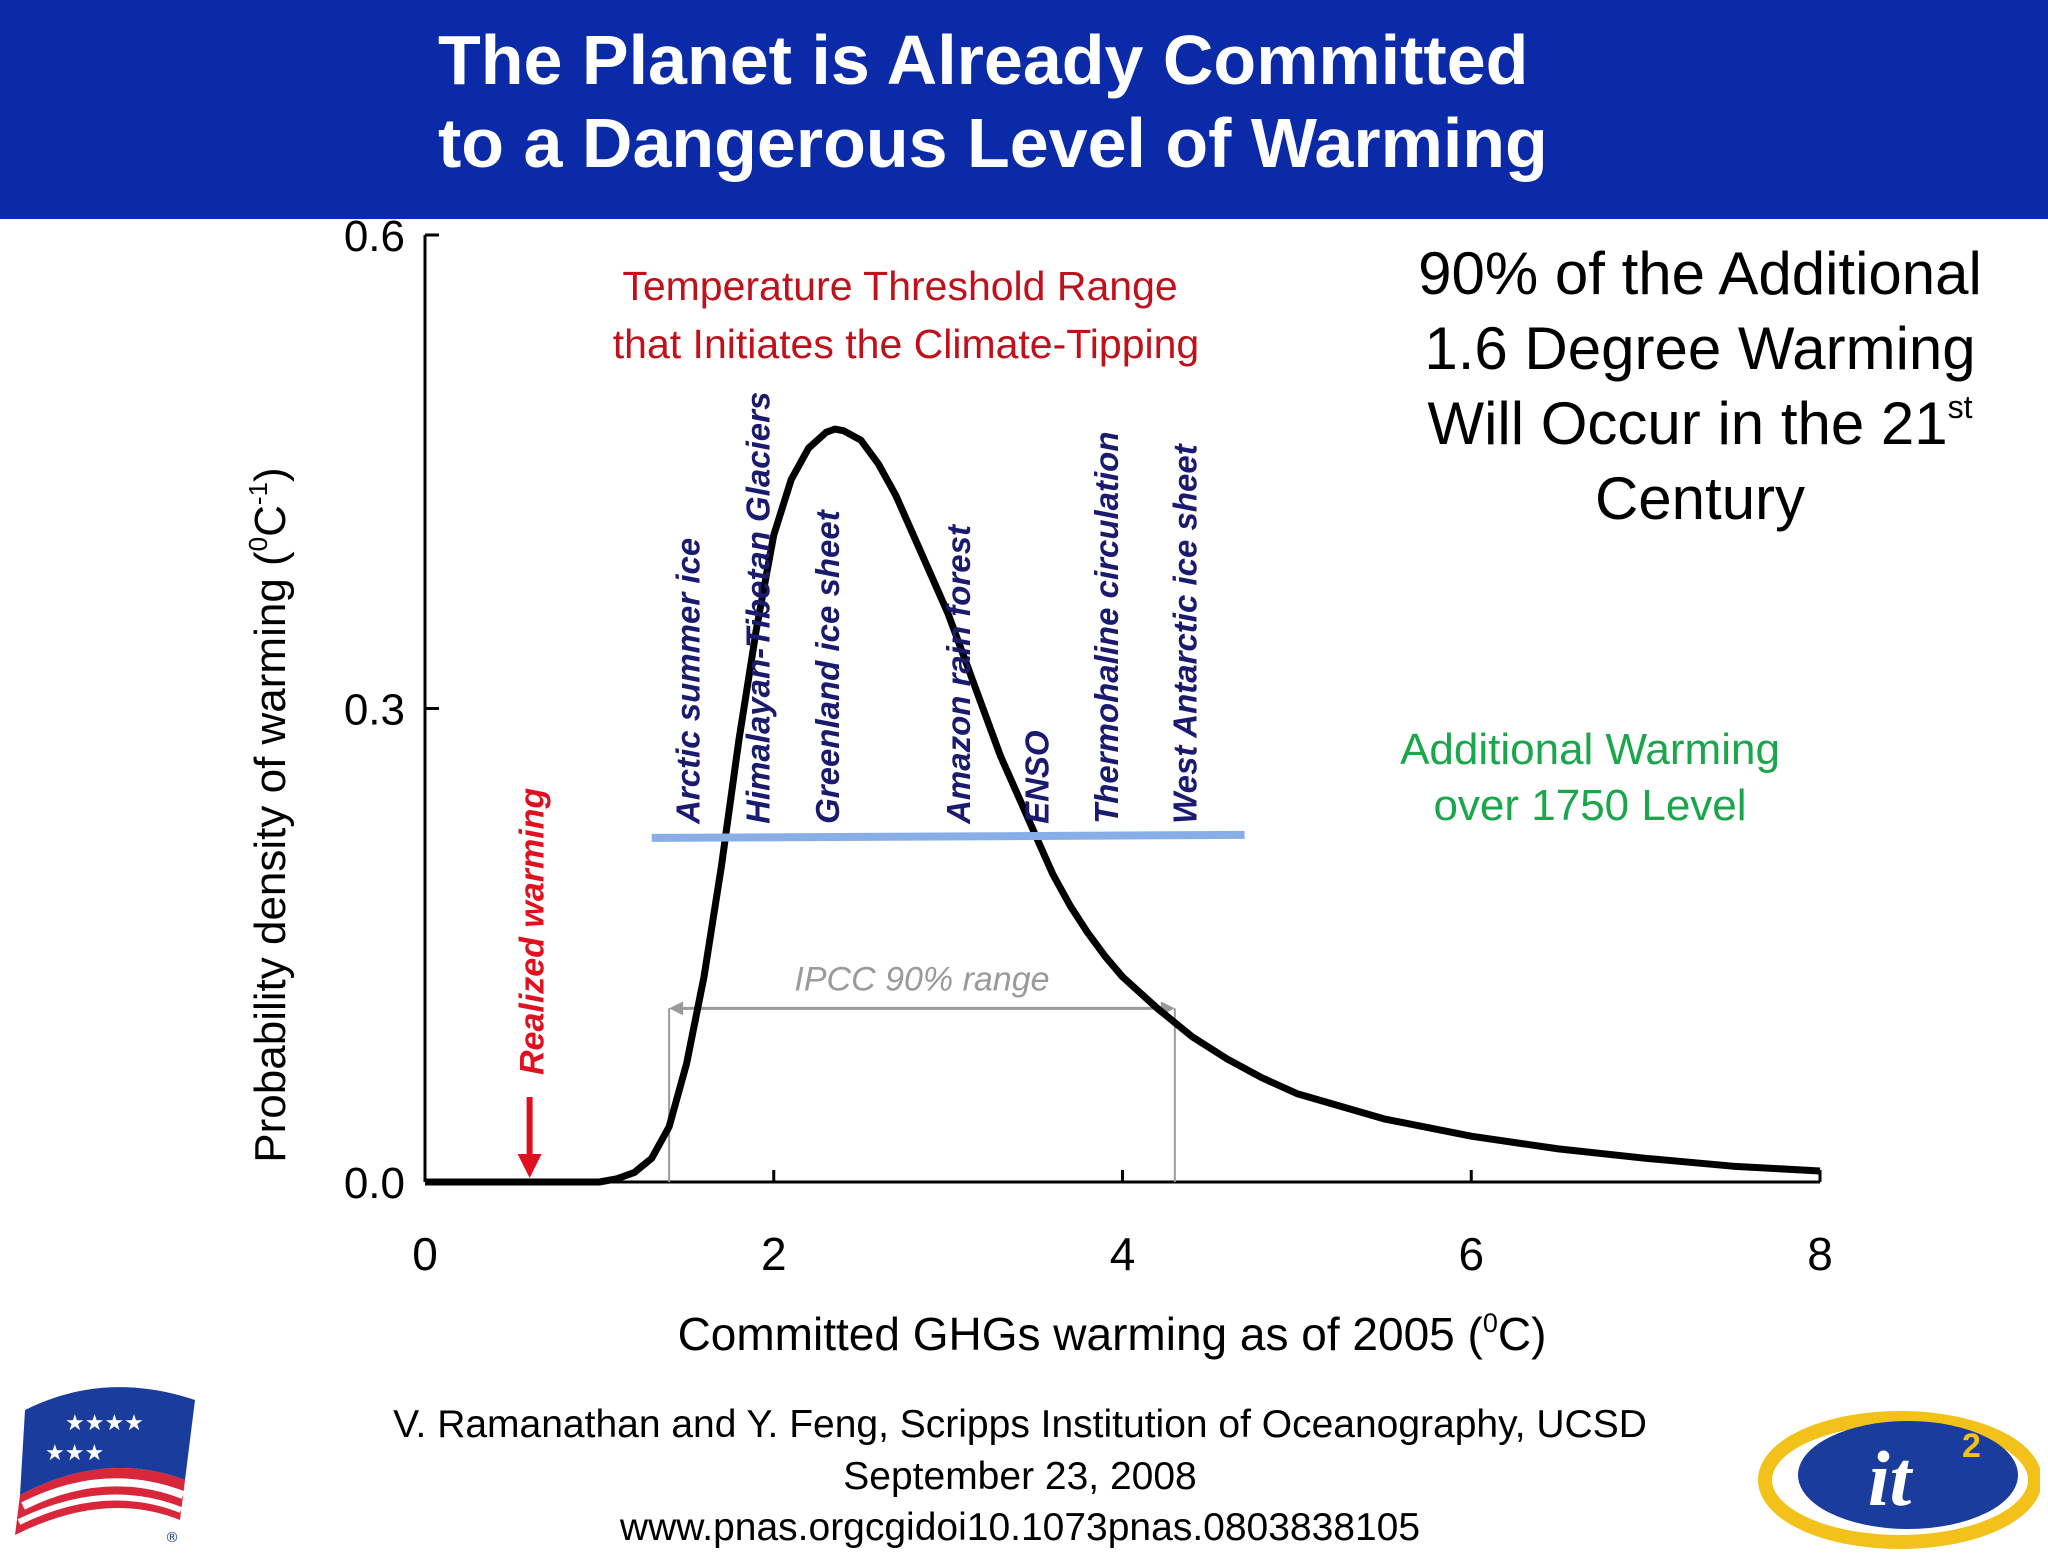 The width and height of the screenshot is (2048, 1553). Describe the element at coordinates (958, 674) in the screenshot. I see `tipping-element-label: Amazon rain forest` at that location.